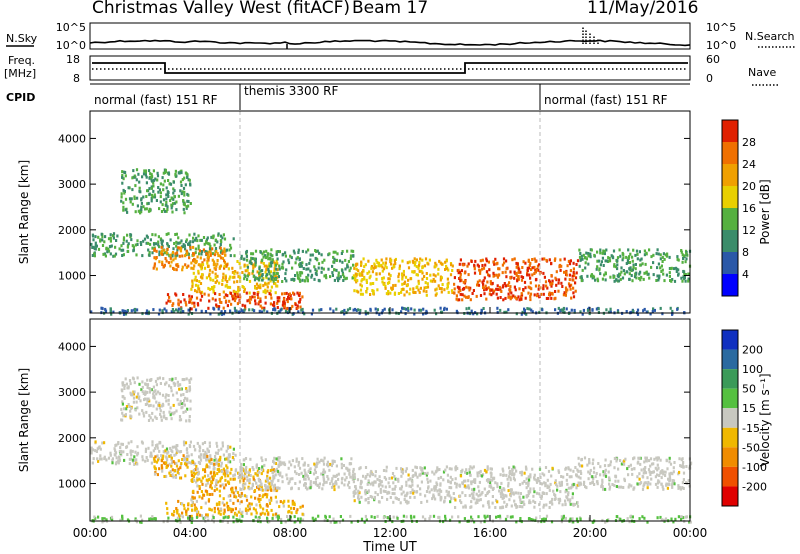  I want to click on velocity-cbar-tick: 15, so click(749, 408).